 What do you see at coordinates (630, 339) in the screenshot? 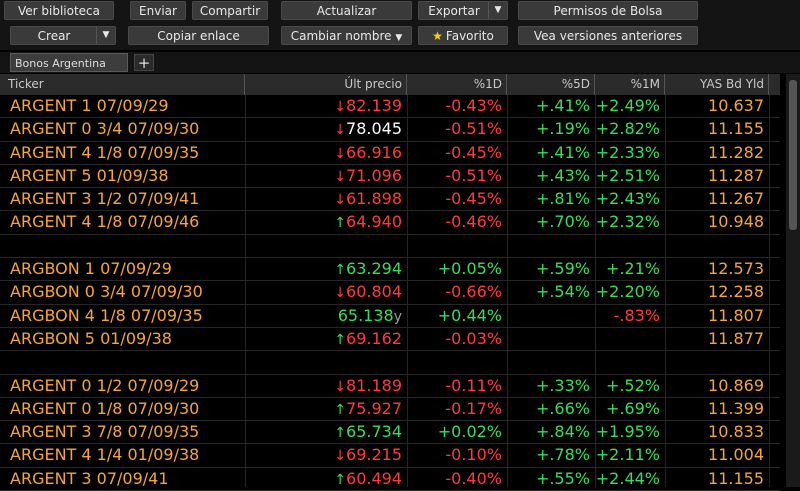
I see `pct-1m-cell` at bounding box center [630, 339].